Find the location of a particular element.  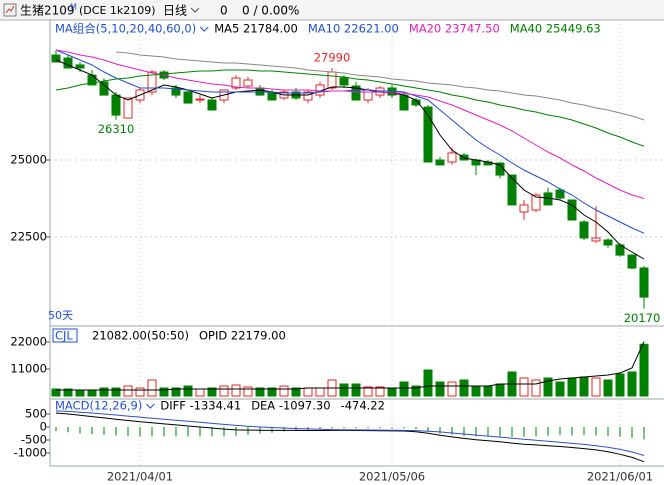

panel-title: CJL is located at coordinates (64, 336).